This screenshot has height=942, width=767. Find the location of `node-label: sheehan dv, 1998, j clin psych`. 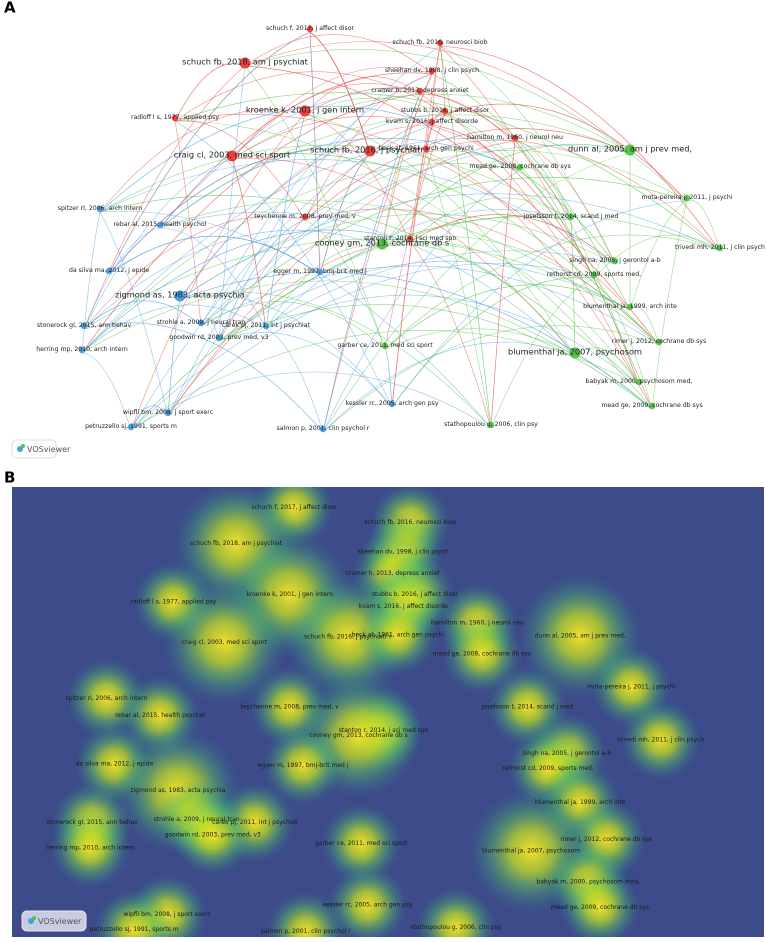

node-label: sheehan dv, 1998, j clin psych is located at coordinates (432, 70).